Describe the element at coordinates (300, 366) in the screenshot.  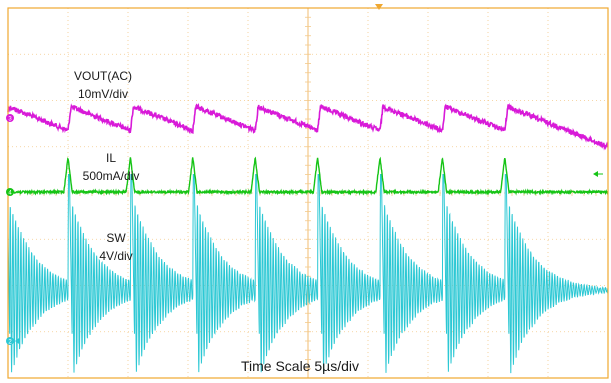
I see `label-time-scale: Time Scale 5µs/div` at that location.